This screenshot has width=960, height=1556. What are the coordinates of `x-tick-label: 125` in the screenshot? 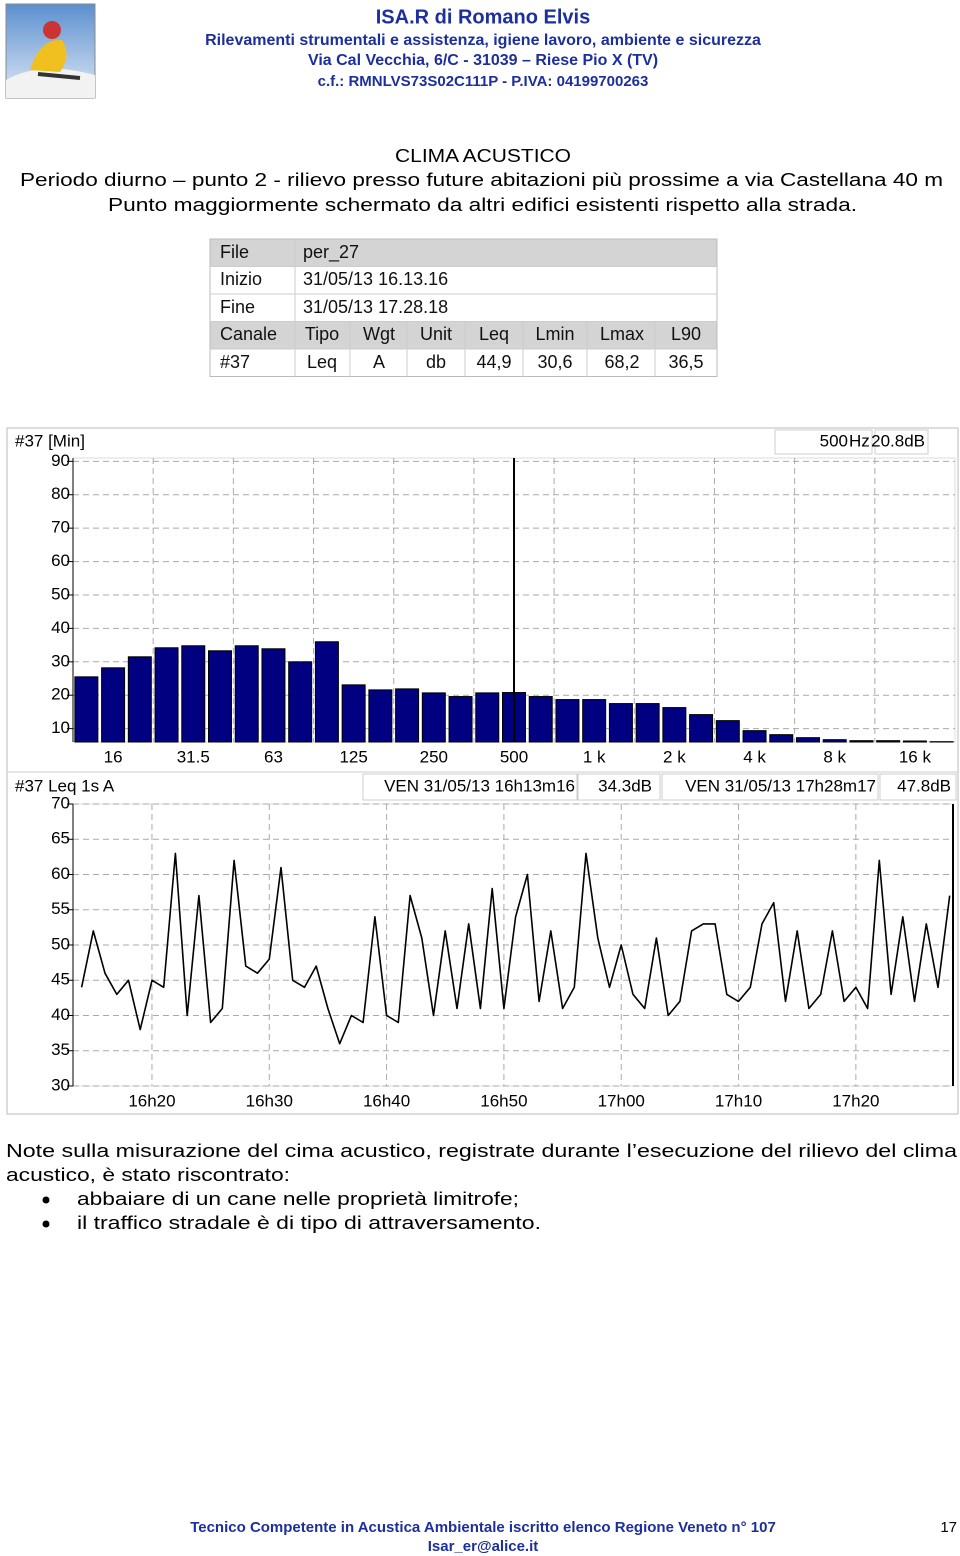 It's located at (353, 756).